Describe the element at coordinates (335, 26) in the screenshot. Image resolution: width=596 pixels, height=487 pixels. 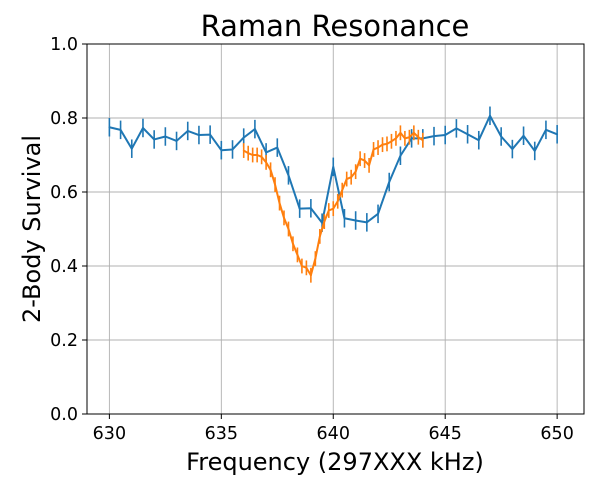
I see `chart-title: Raman Resonance` at that location.